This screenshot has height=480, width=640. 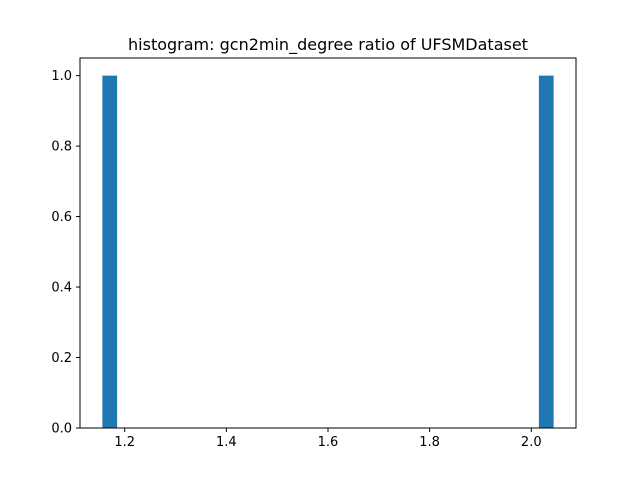 I want to click on x-axis: 1.2 1.4 1.6 1.8 2.0, so click(x=328, y=439).